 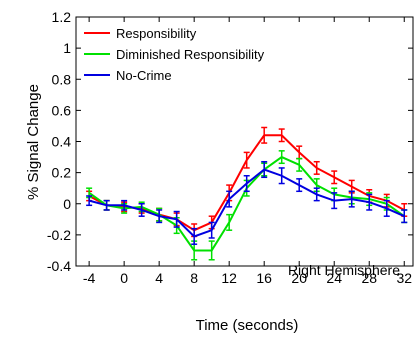 What do you see at coordinates (67, 48) in the screenshot?
I see `y-tick-label: 1` at bounding box center [67, 48].